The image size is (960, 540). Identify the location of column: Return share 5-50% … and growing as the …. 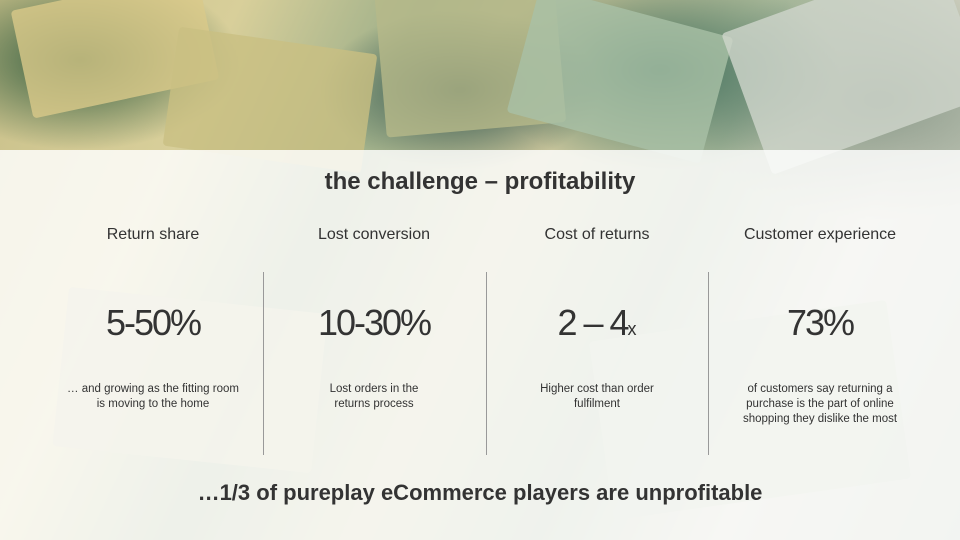
(153, 319).